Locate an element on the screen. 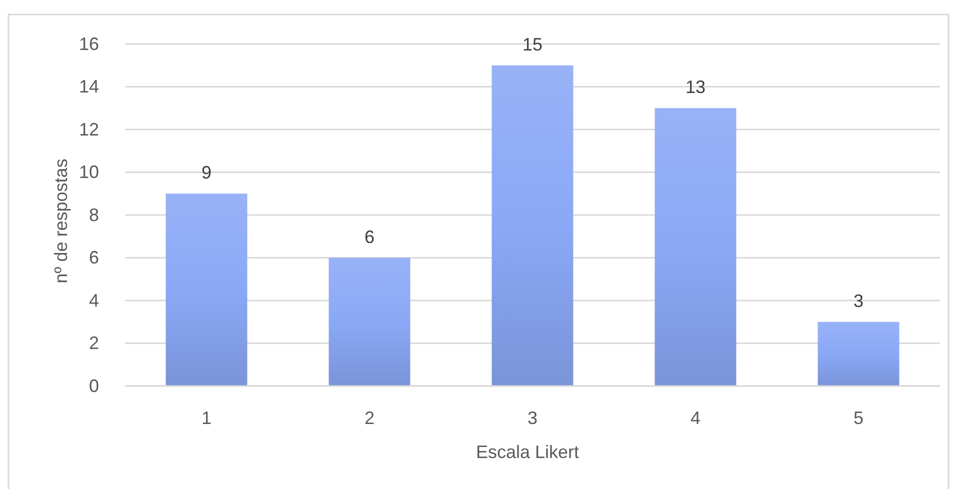  x-tick-label: 1 is located at coordinates (206, 418).